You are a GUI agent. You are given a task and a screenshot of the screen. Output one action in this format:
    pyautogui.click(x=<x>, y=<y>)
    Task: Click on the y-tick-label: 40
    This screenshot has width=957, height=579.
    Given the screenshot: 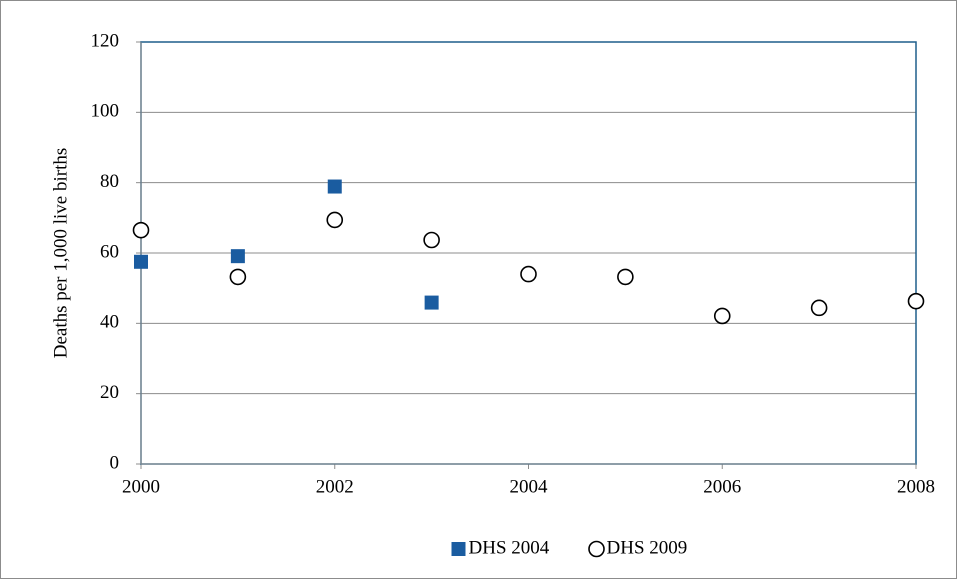 What is the action you would take?
    pyautogui.click(x=109, y=322)
    